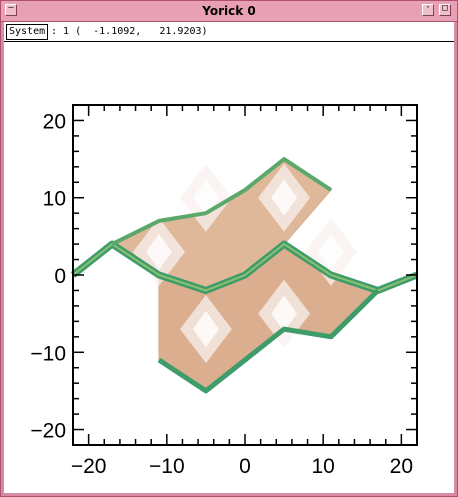  Describe the element at coordinates (48, 431) in the screenshot. I see `y-tick-label: −20` at that location.